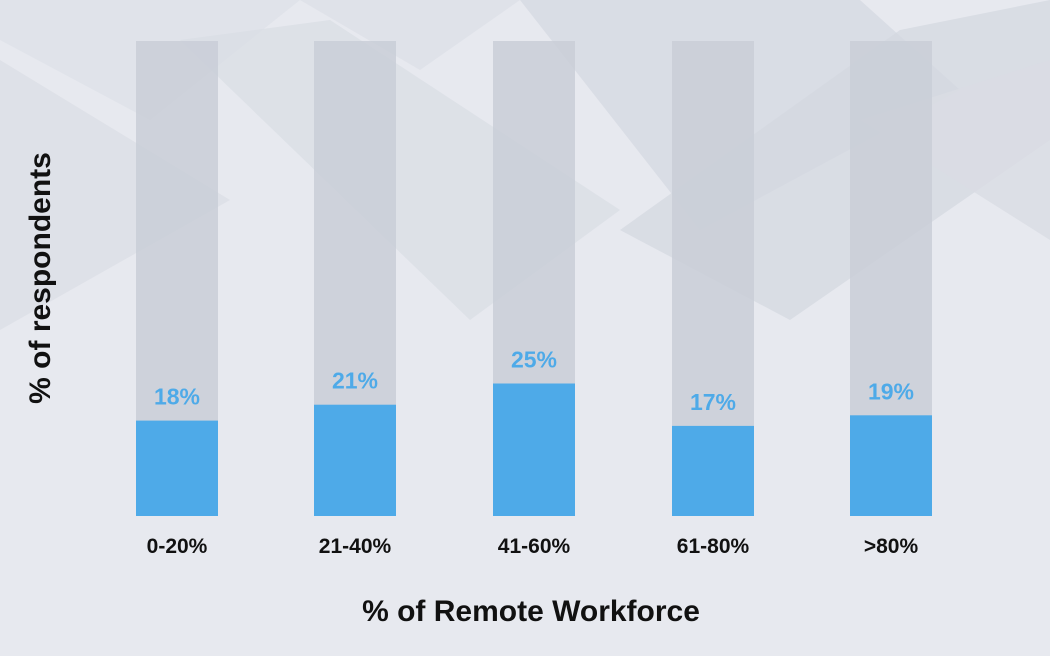  Describe the element at coordinates (40, 278) in the screenshot. I see `y-axis-label: % of respondents` at that location.